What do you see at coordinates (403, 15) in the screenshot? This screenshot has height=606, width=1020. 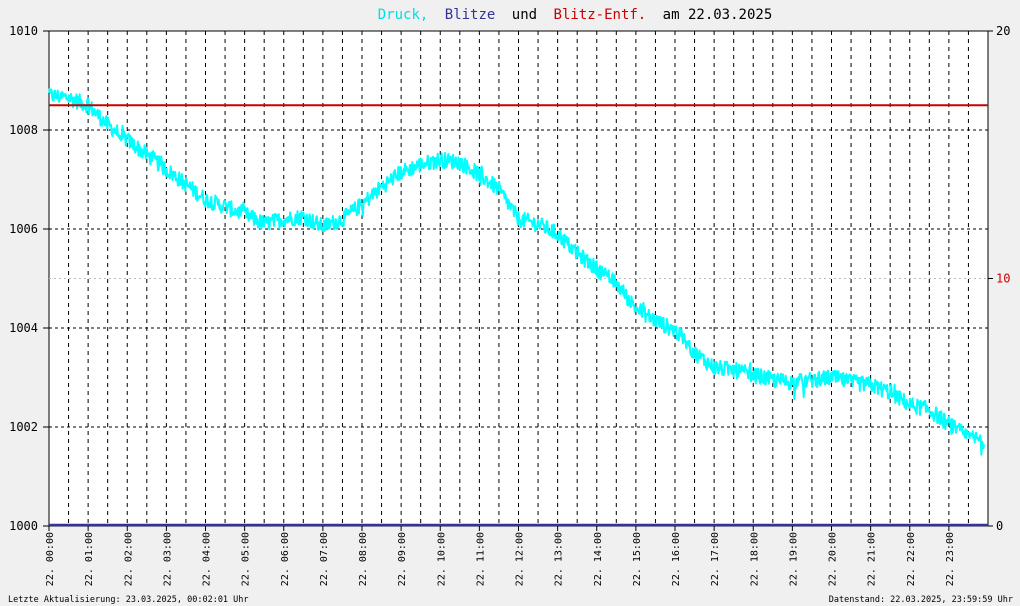 I see `title-druck: Druck,` at bounding box center [403, 15].